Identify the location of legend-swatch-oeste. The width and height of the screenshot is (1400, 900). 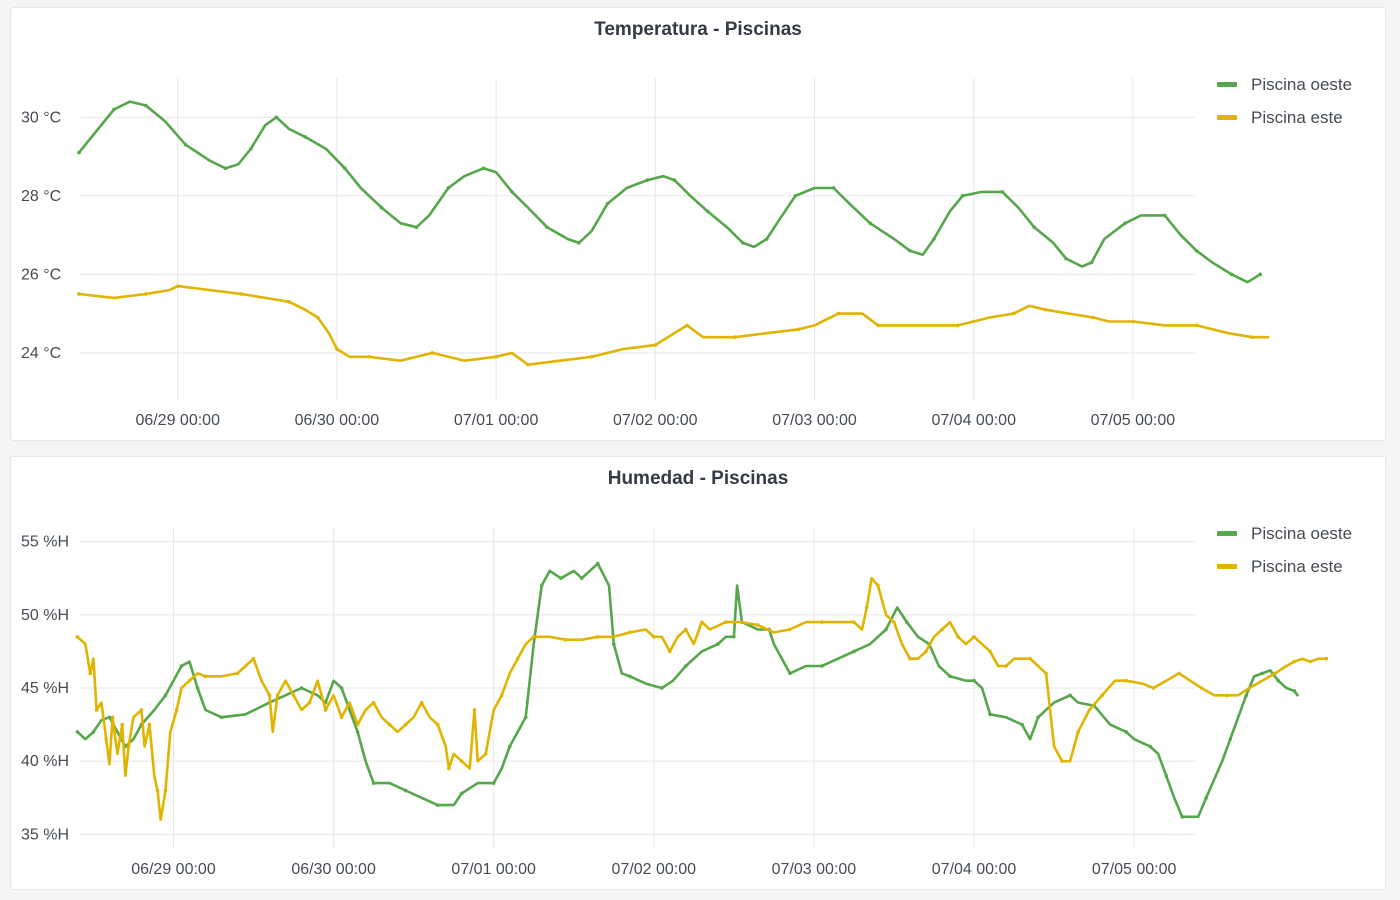
(1227, 533).